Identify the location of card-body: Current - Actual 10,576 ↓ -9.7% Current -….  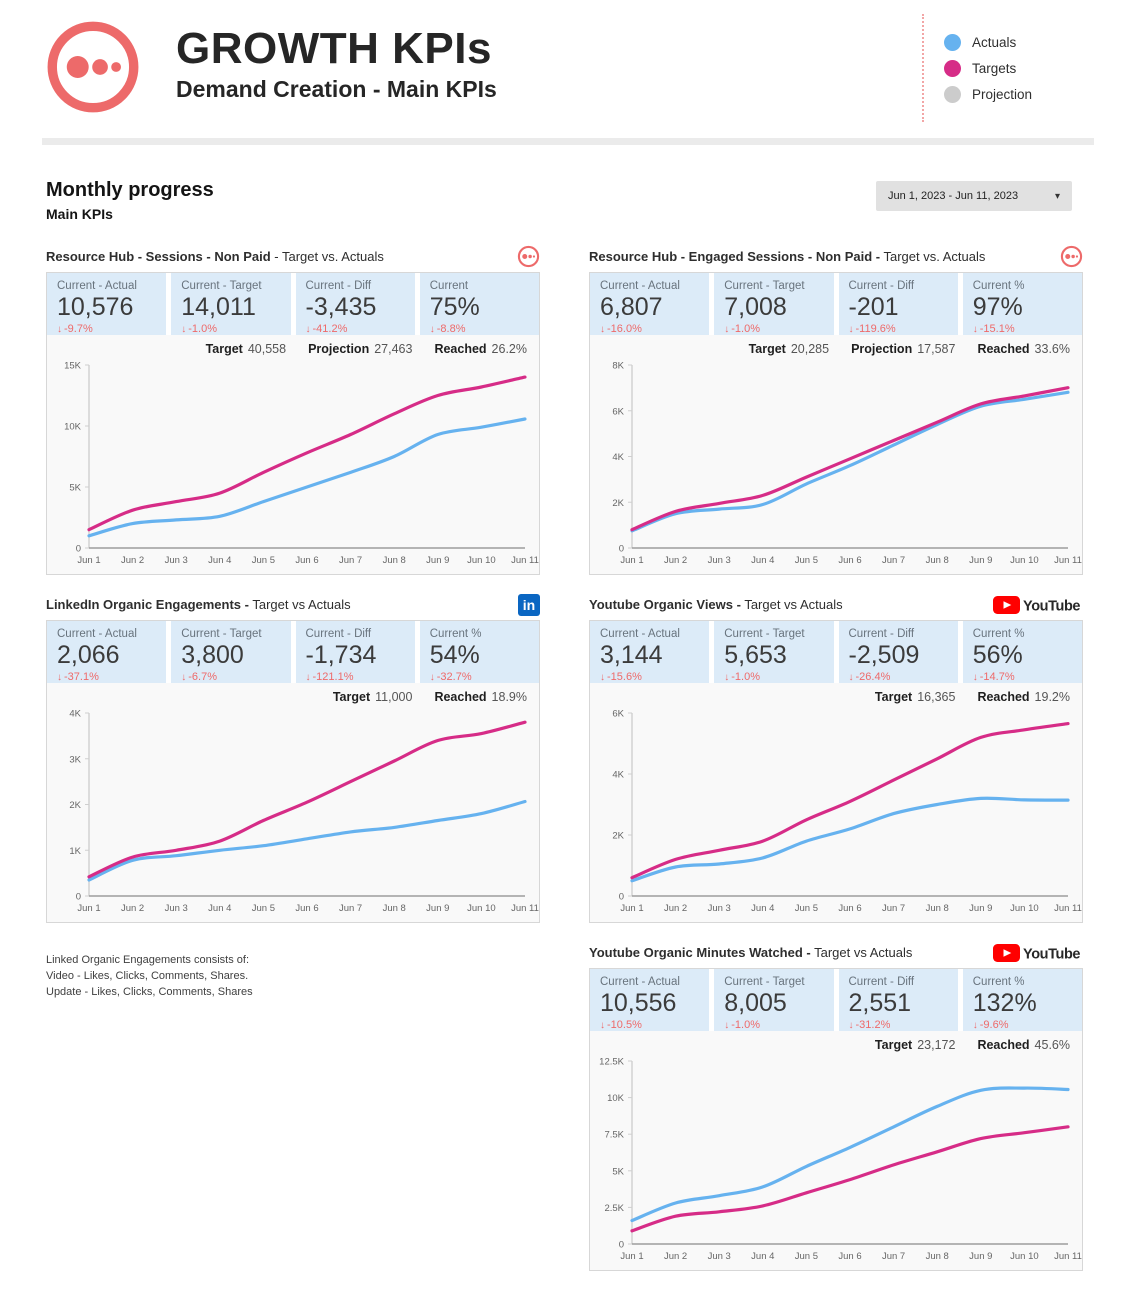
(293, 423).